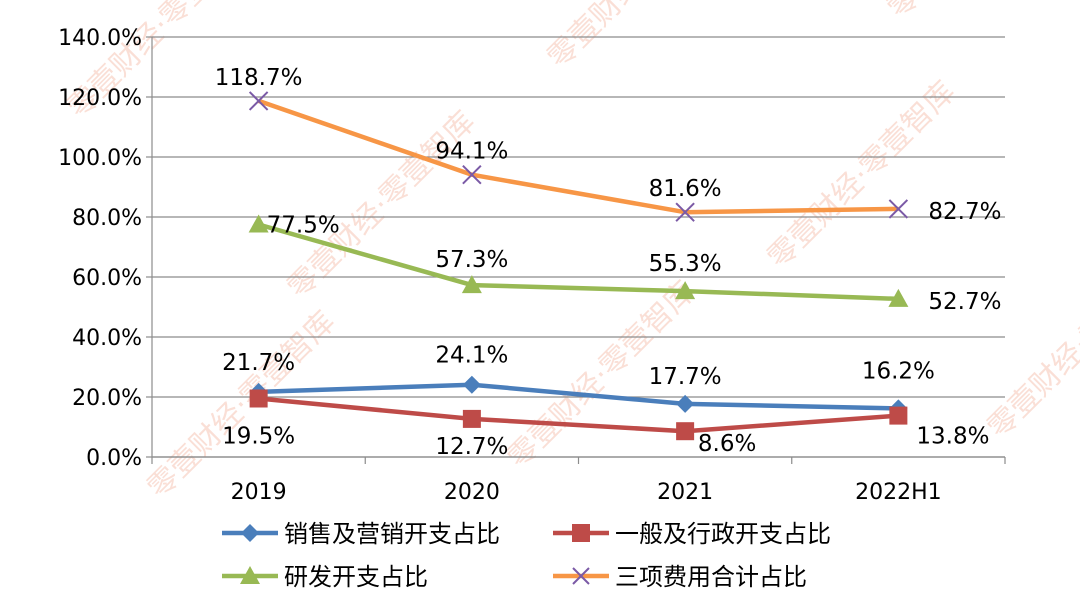  Describe the element at coordinates (250, 533) in the screenshot. I see `legend-diamond-marker` at that location.